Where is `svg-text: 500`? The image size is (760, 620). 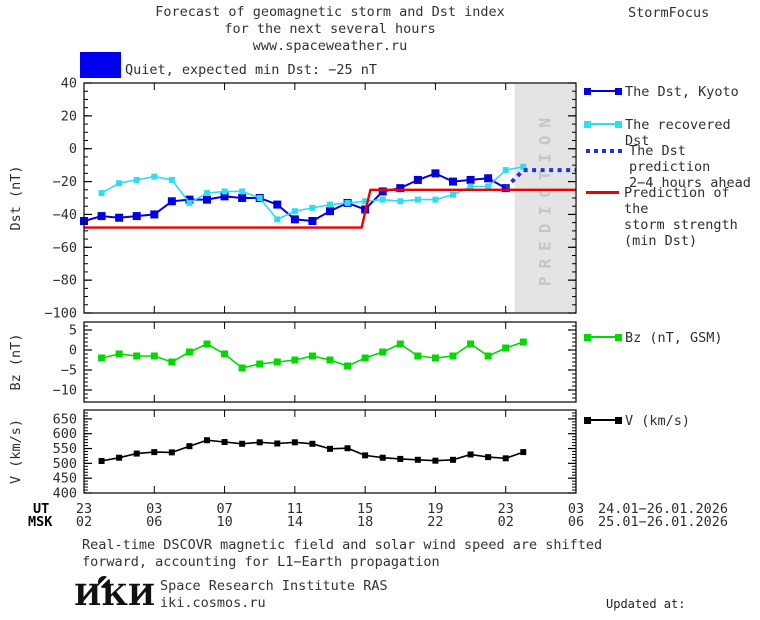 svg-text: 500 is located at coordinates (65, 464).